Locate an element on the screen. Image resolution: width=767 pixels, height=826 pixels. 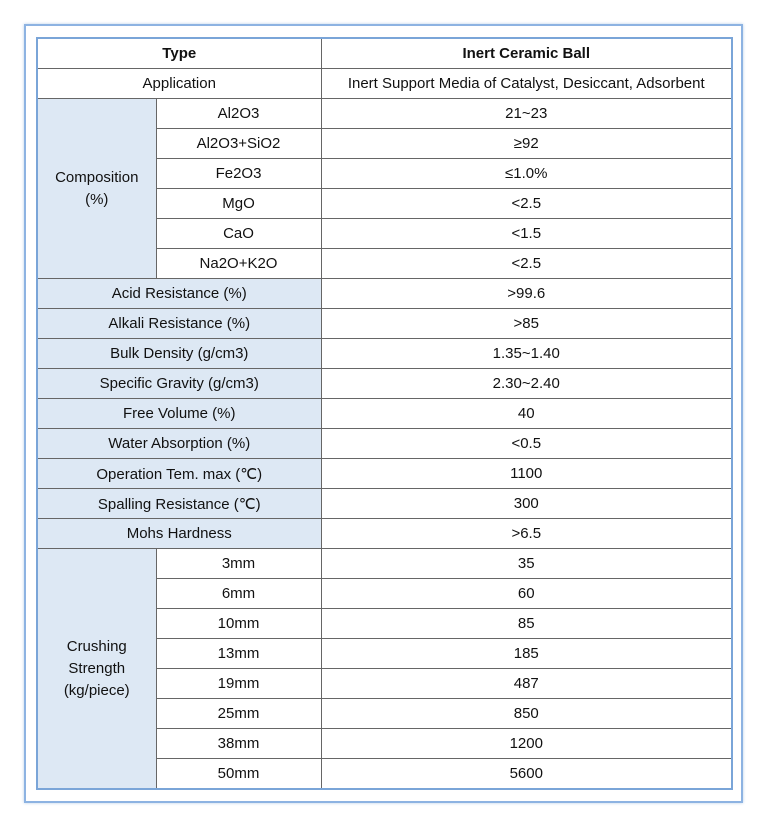
value-cell: >85 is located at coordinates (526, 323).